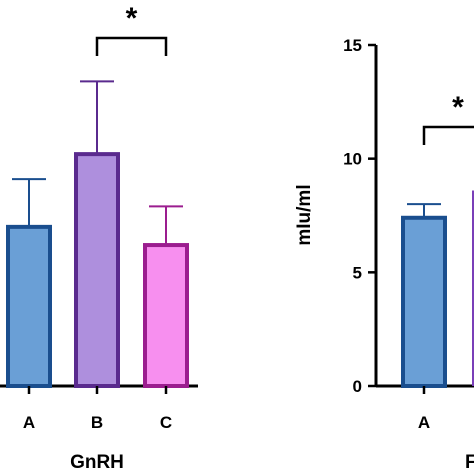 This screenshot has width=474, height=474. Describe the element at coordinates (352, 159) in the screenshot. I see `mlu-ytick-label-10: 10` at that location.